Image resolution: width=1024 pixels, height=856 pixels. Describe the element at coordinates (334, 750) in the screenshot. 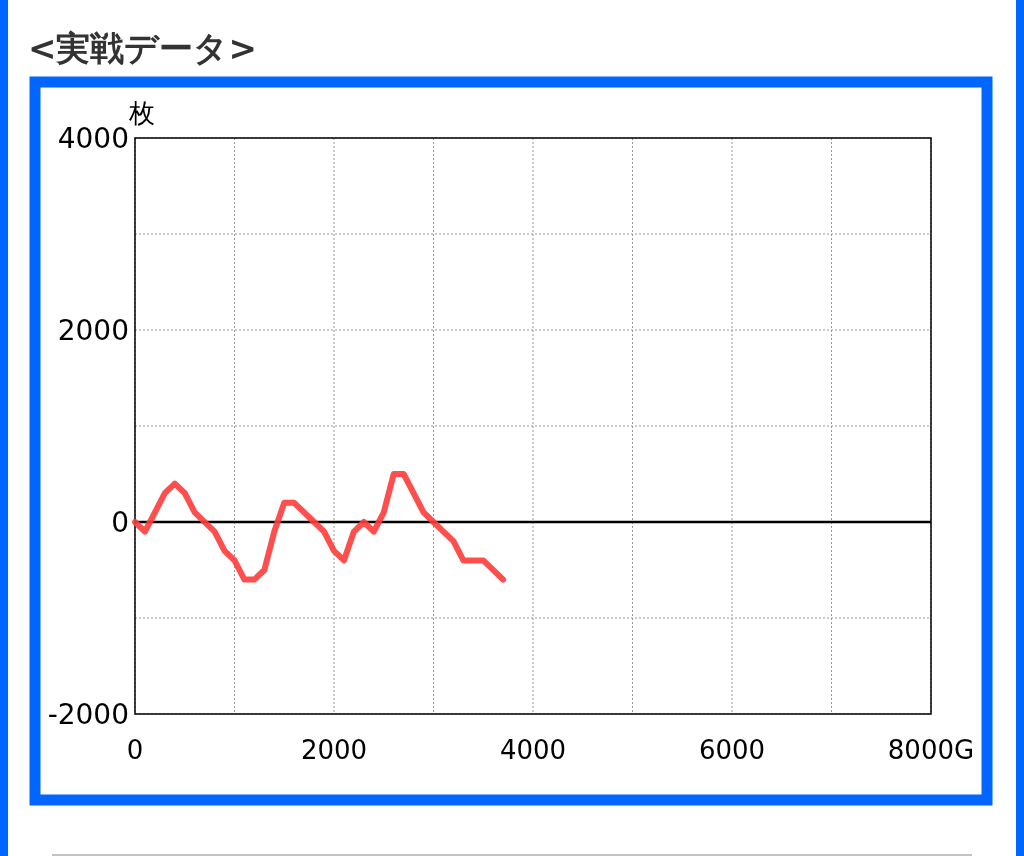

I see `x-tick-label: 2000` at that location.